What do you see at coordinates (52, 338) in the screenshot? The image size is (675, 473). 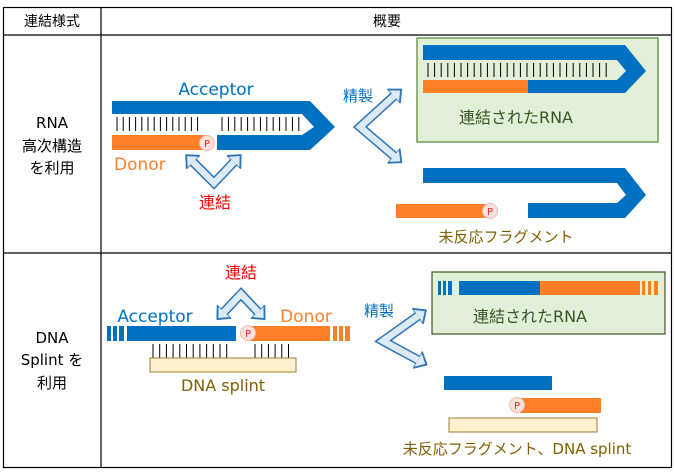 I see `method-label-line: DNA` at bounding box center [52, 338].